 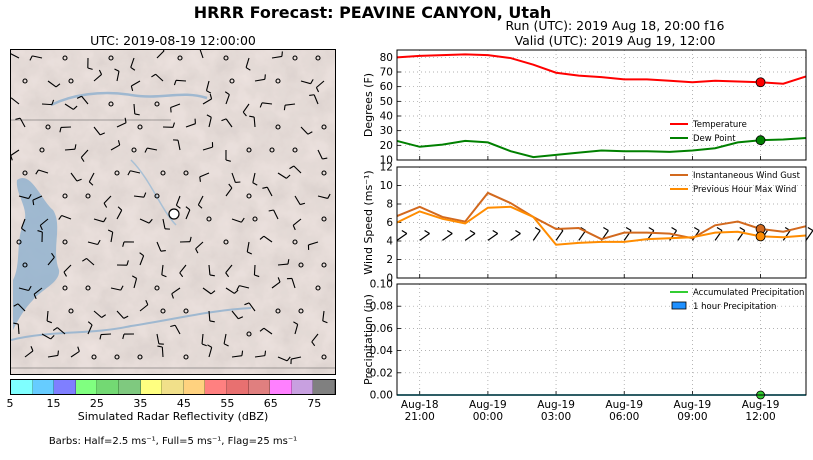 What do you see at coordinates (760, 417) in the screenshot?
I see `x-tick-label: 12:00` at bounding box center [760, 417].